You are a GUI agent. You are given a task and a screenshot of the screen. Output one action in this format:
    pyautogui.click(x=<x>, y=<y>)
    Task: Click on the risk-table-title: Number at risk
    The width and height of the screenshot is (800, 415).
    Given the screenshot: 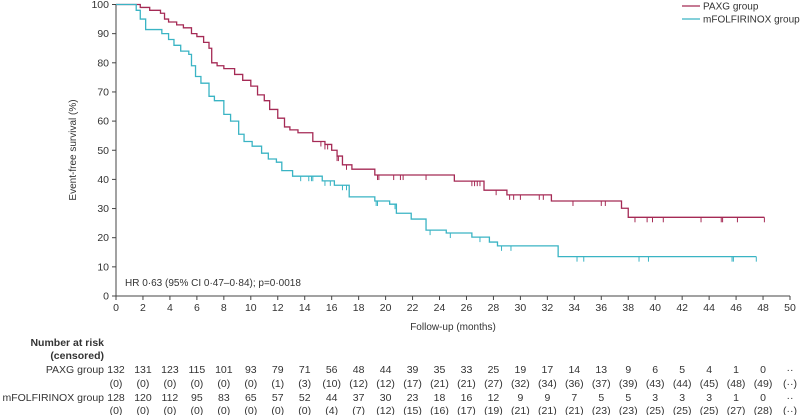 What is the action you would take?
    pyautogui.click(x=67, y=343)
    